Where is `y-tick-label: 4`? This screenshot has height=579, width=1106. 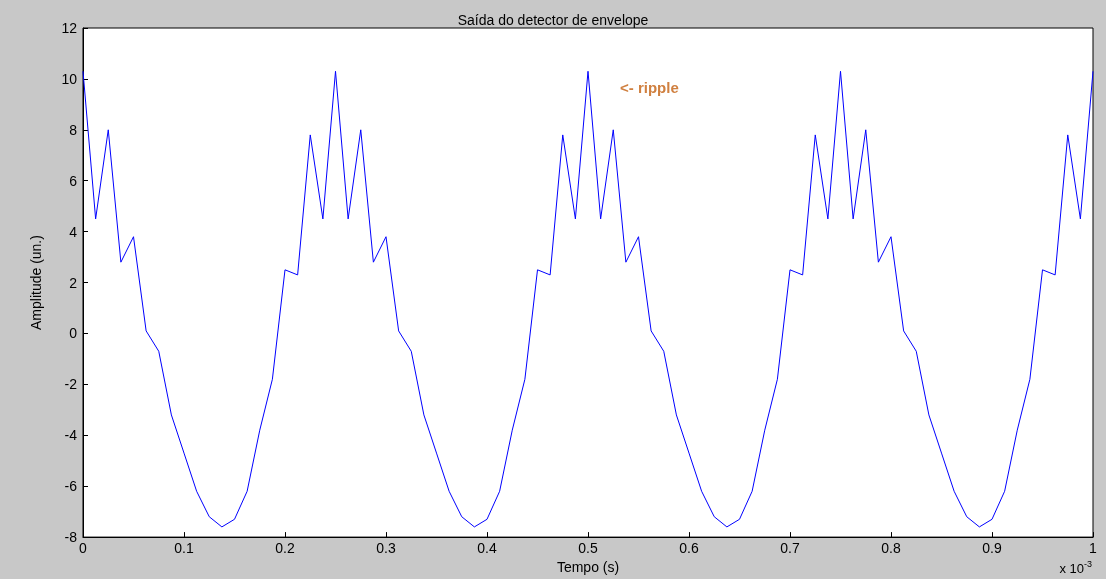 y-tick-label: 4 is located at coordinates (73, 231).